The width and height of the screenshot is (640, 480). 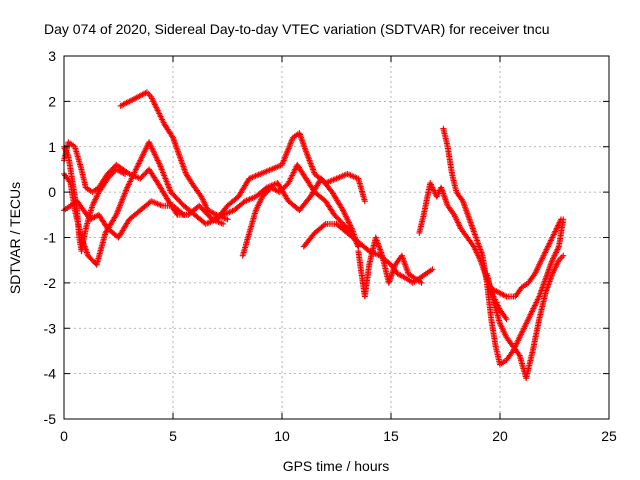 What do you see at coordinates (282, 436) in the screenshot?
I see `x-tick-label: 10` at bounding box center [282, 436].